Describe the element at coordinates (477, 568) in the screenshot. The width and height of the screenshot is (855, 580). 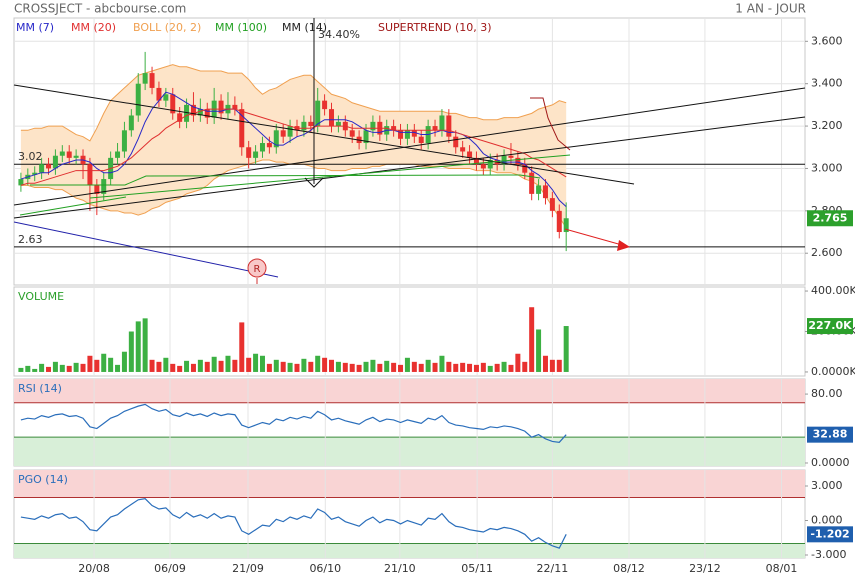
I see `x-tick-label: 05/11` at that location.